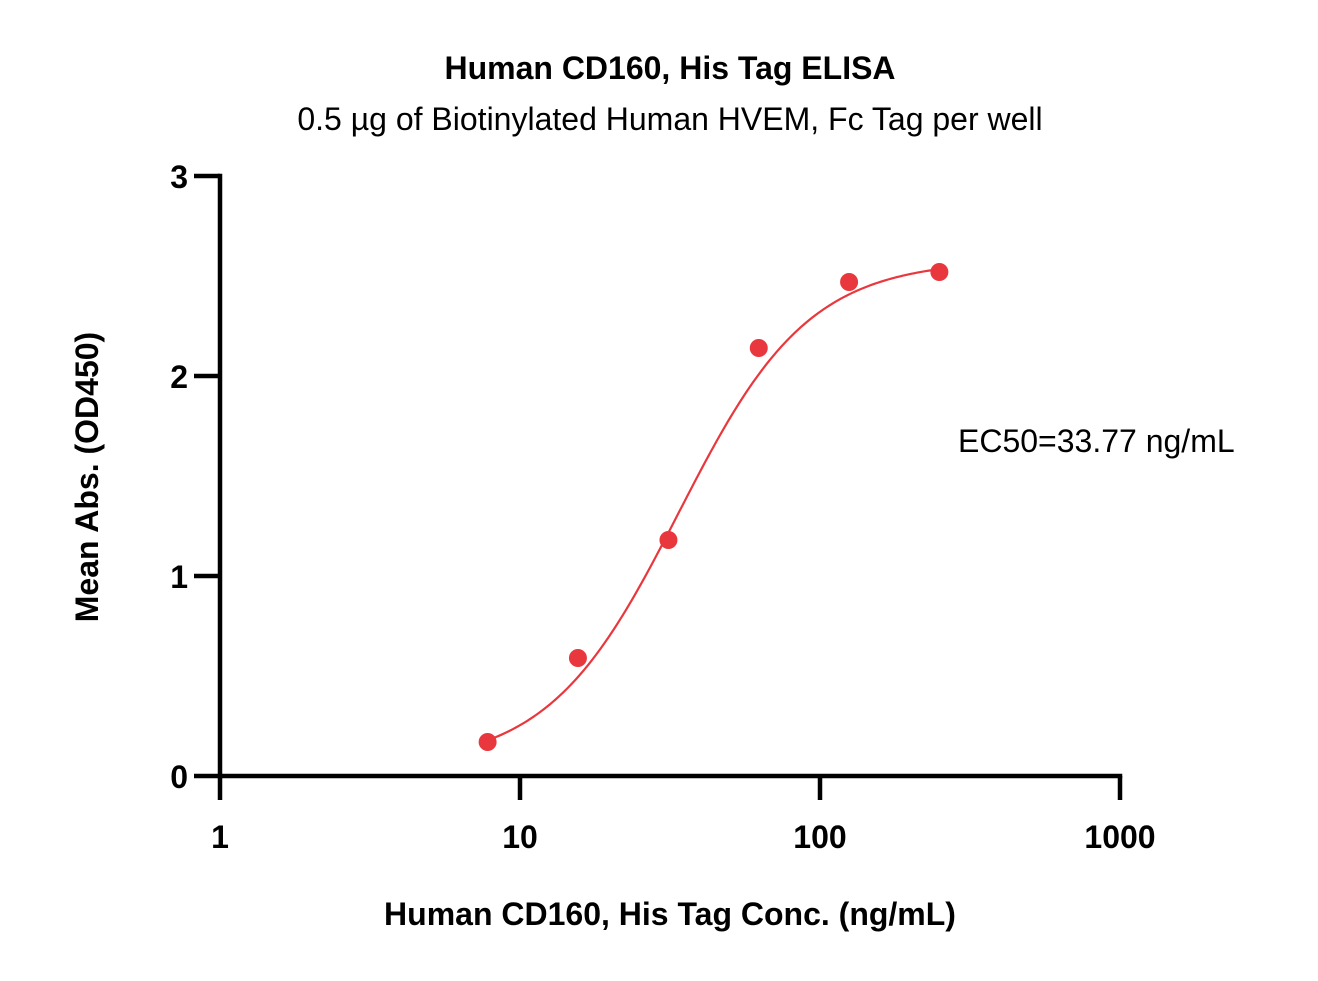 The width and height of the screenshot is (1318, 981). What do you see at coordinates (220, 837) in the screenshot?
I see `x-tick-label: 1` at bounding box center [220, 837].